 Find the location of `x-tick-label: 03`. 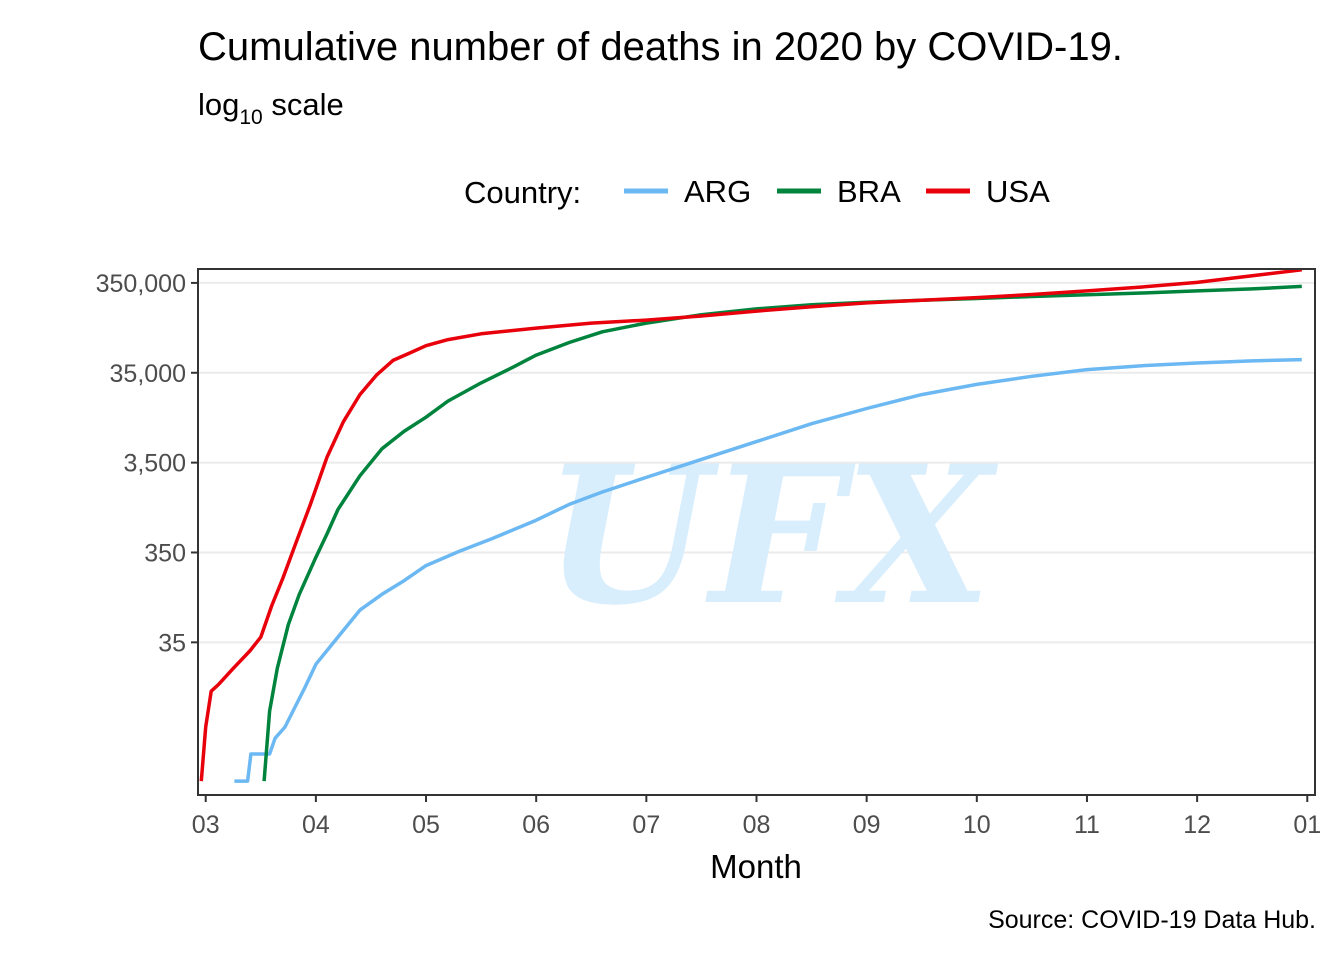

x-tick-label: 03 is located at coordinates (206, 825).